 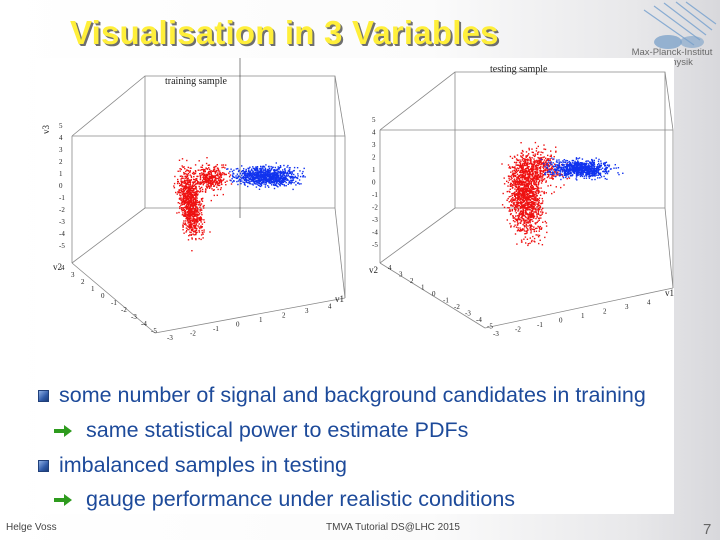 I want to click on bullet-text-3: imbalanced samples in testing, so click(x=203, y=465).